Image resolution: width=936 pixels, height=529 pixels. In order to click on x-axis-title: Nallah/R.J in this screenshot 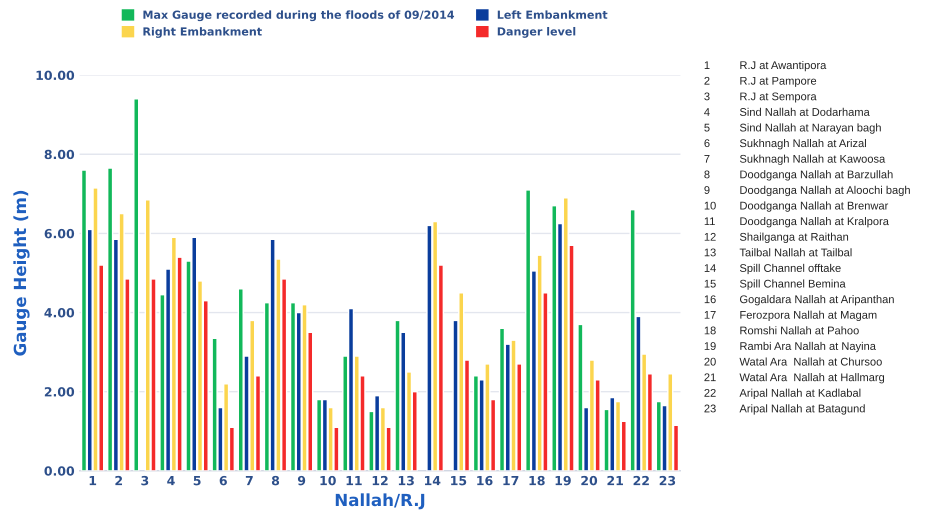, I will do `click(380, 501)`.